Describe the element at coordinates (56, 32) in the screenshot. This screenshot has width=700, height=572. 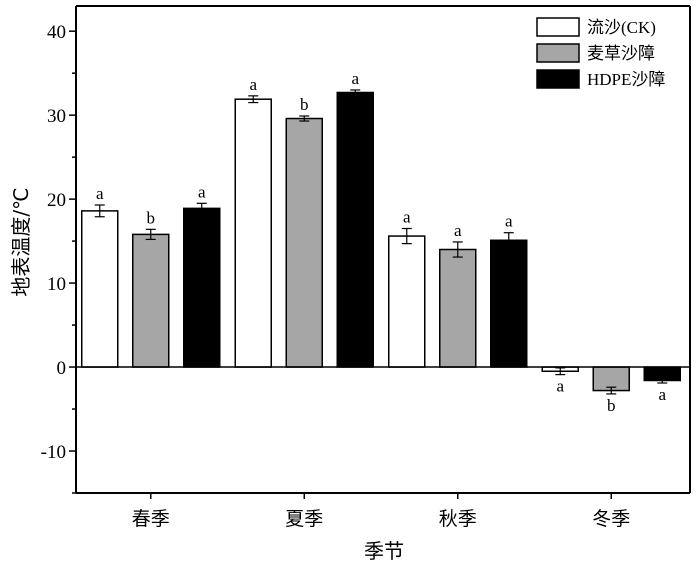
I see `y-tick-label: 40` at that location.